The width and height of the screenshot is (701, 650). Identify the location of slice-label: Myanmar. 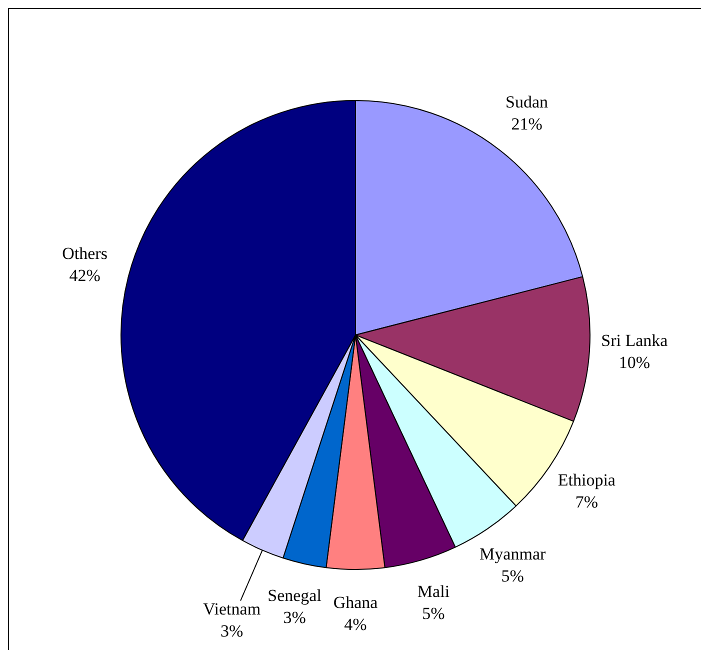
(513, 554).